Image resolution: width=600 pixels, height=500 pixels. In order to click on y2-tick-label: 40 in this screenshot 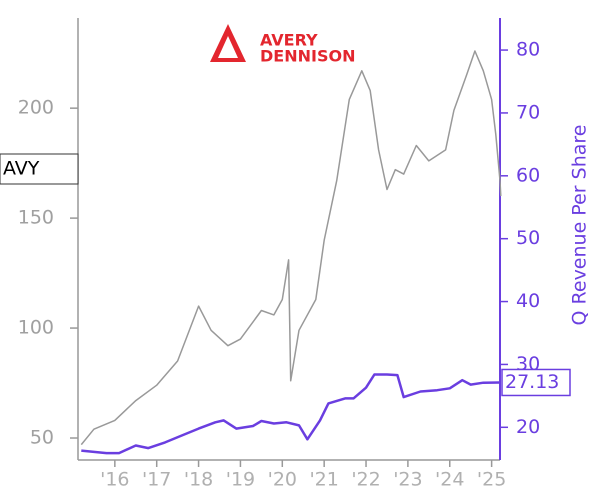, I will do `click(528, 301)`.